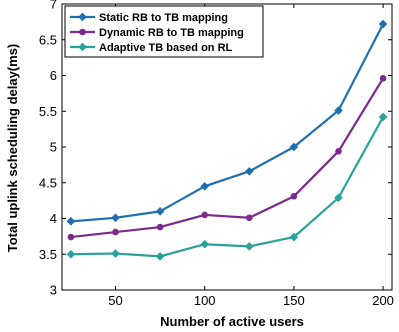  I want to click on y-tick-label: 3, so click(53, 290).